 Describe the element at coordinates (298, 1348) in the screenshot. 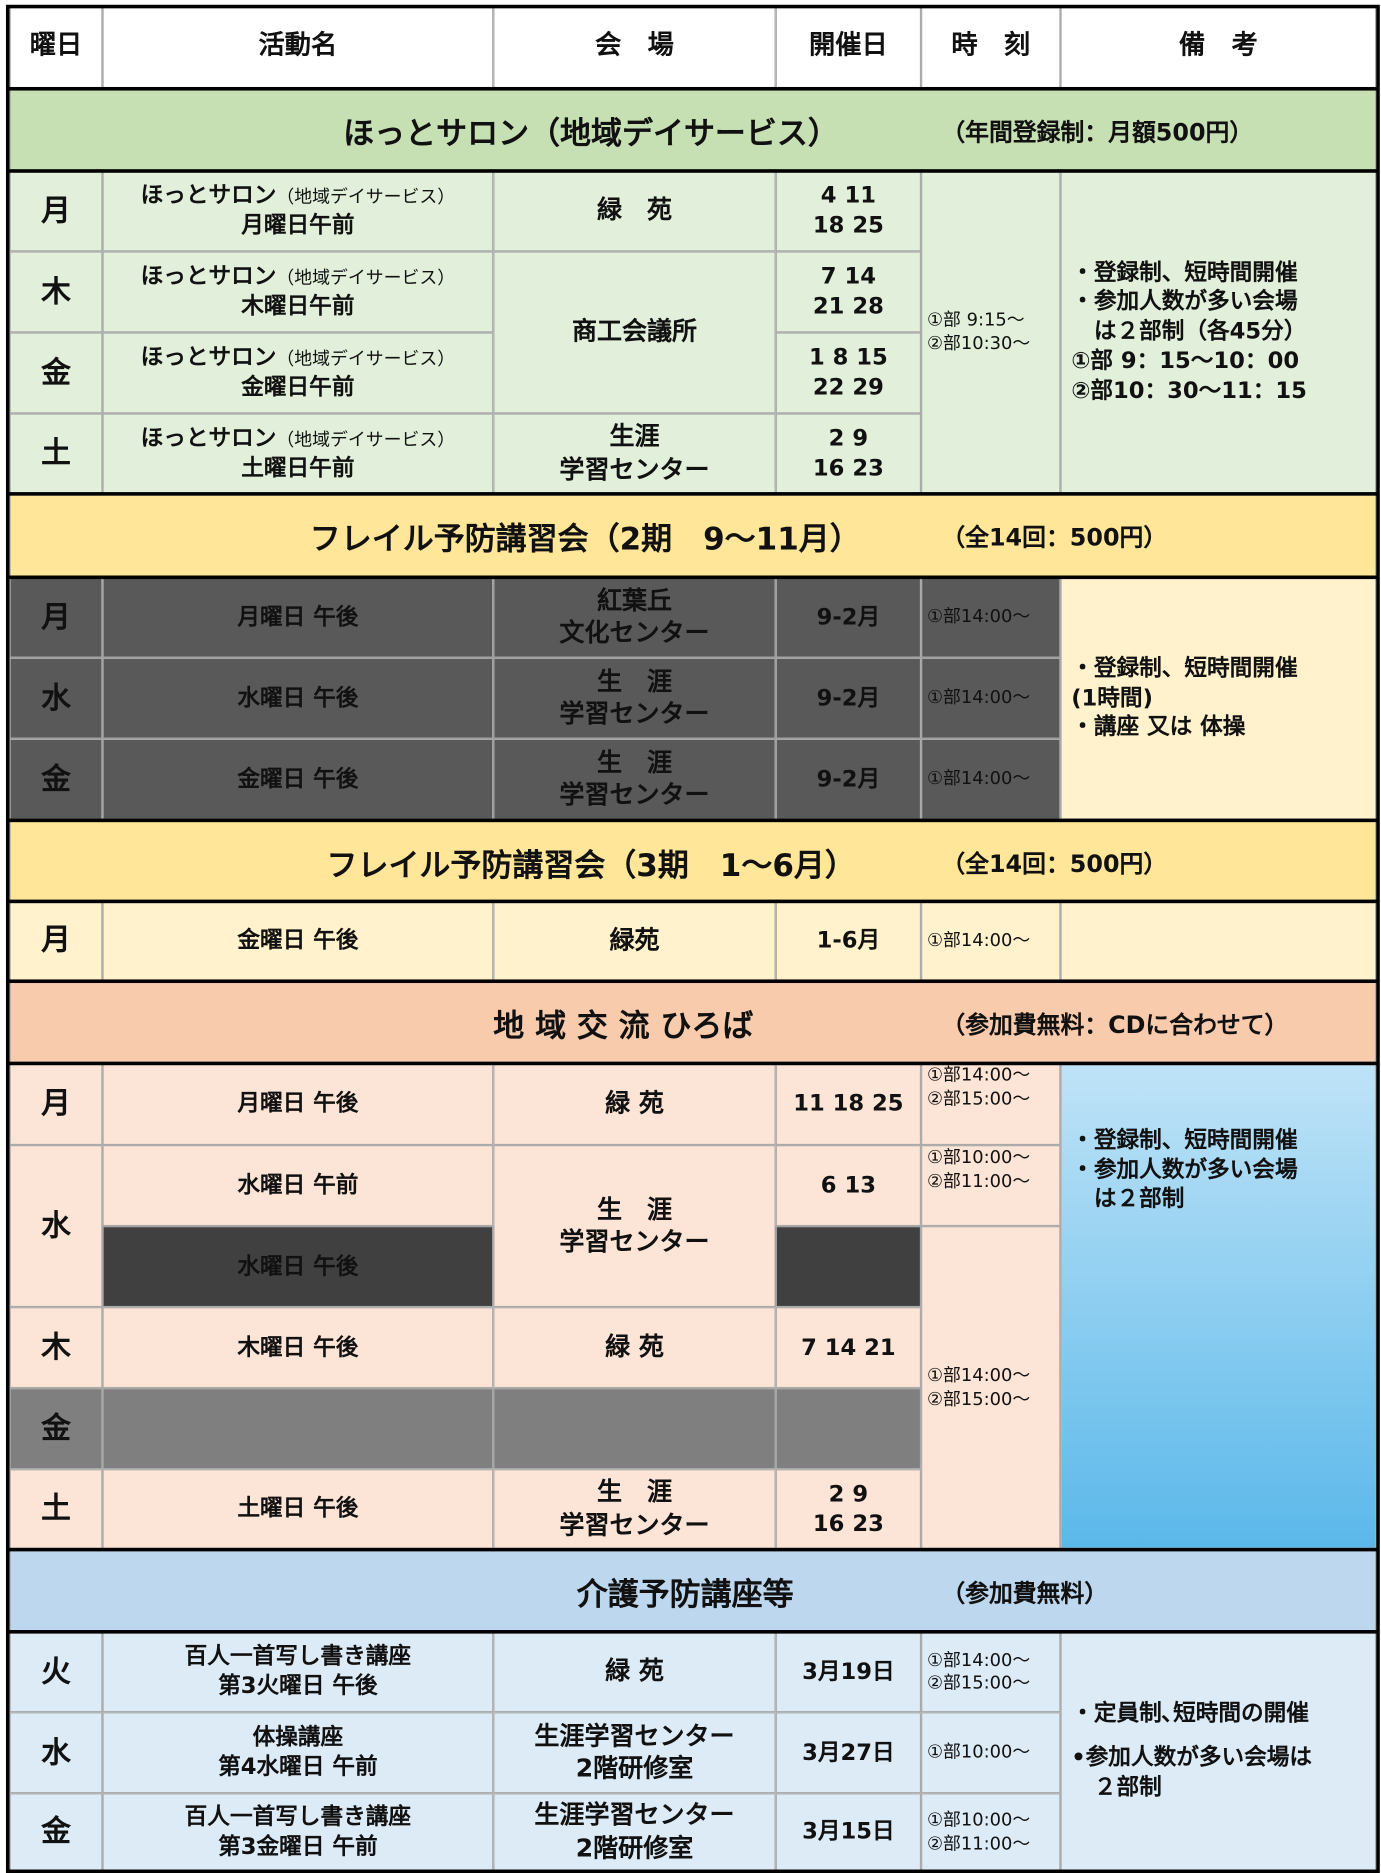

I see `table-cell: 木曜日 午後` at that location.